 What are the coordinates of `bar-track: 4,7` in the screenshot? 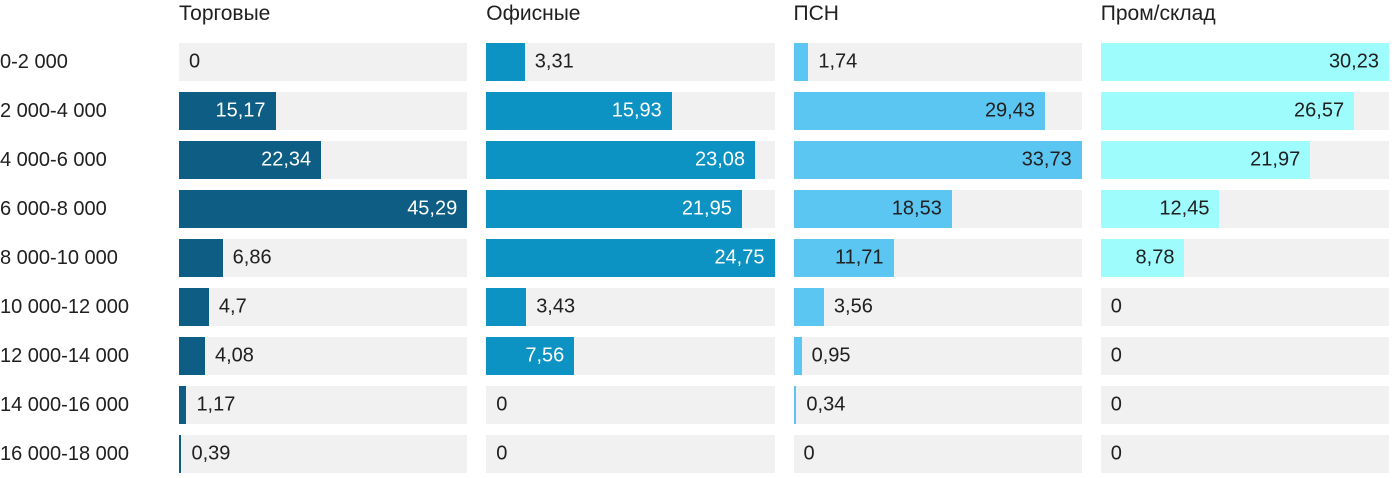 It's located at (323, 306).